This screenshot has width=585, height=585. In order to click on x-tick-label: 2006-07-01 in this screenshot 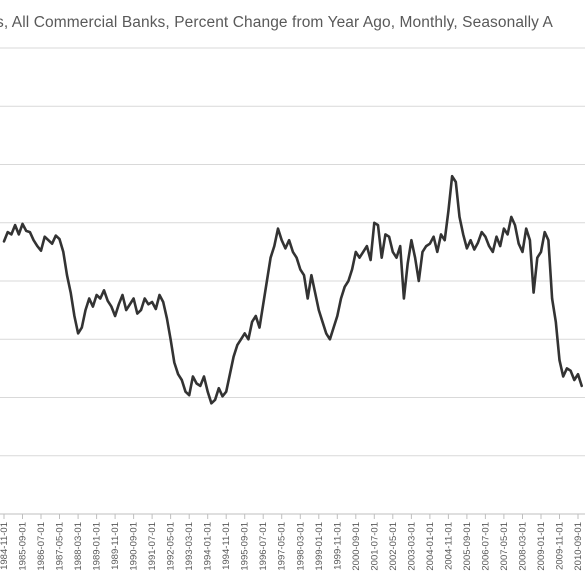, I will do `click(485, 546)`.